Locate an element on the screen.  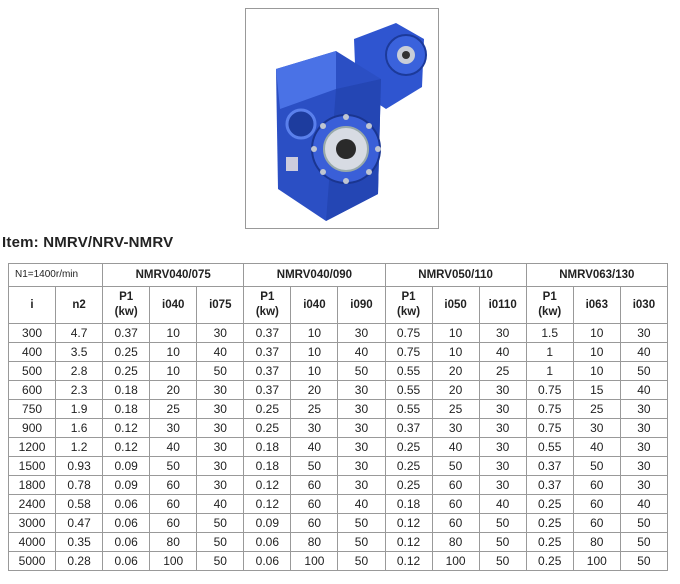
product-photo is located at coordinates (342, 118).